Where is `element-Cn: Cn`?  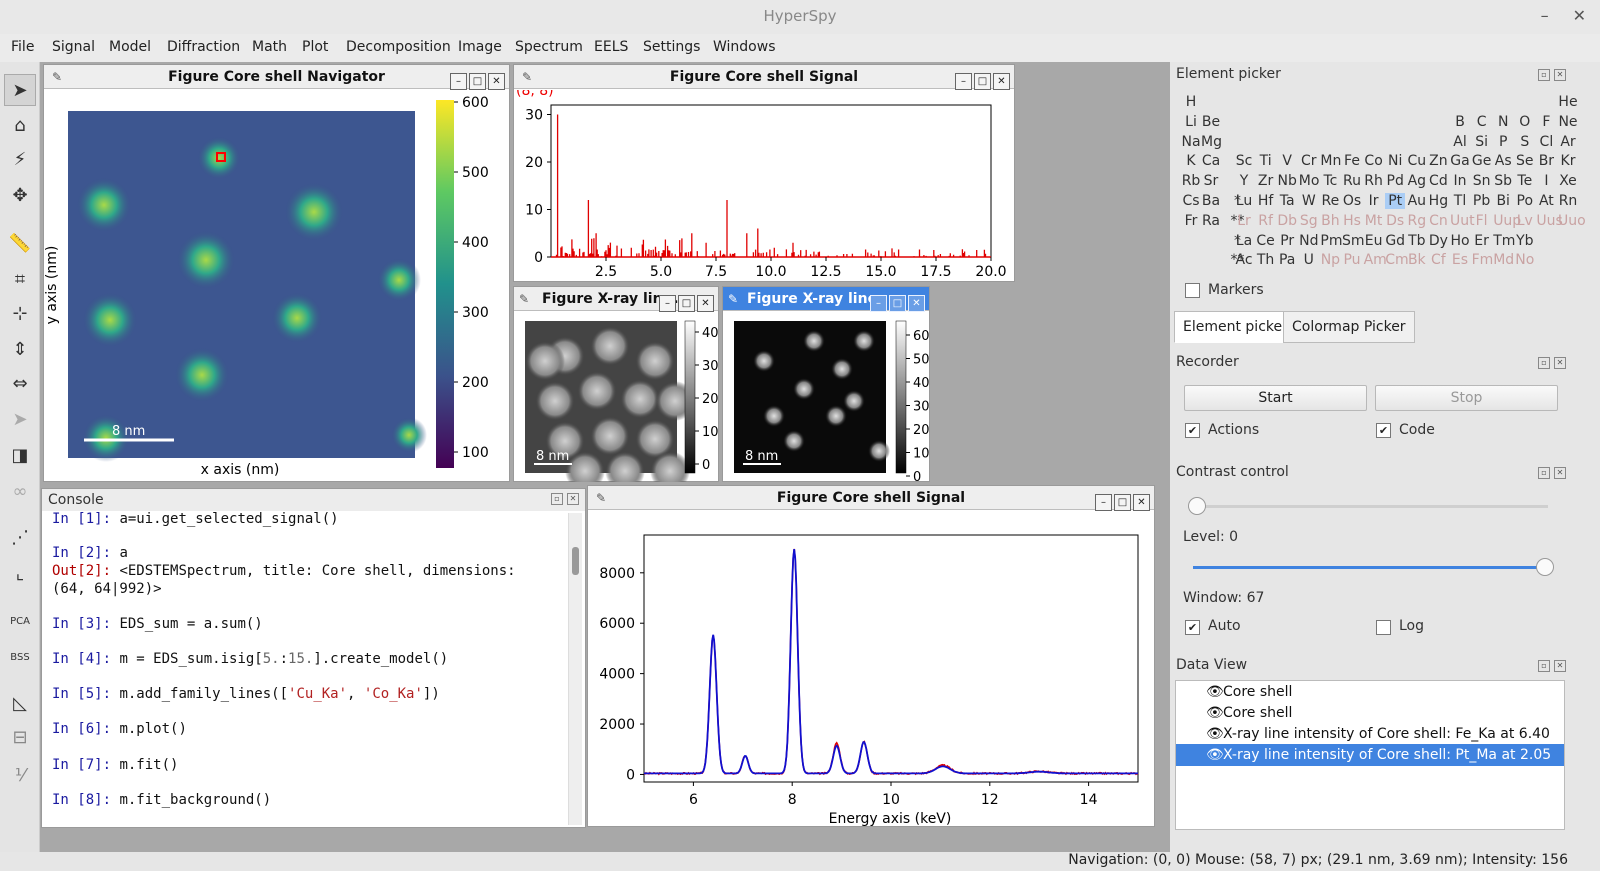
element-Cn: Cn is located at coordinates (1438, 220).